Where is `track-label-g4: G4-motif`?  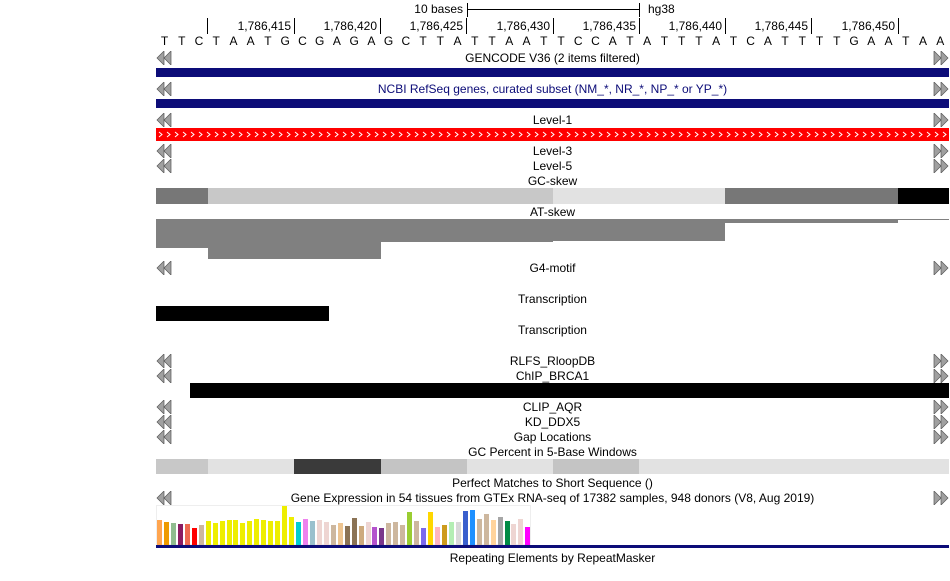
track-label-g4: G4-motif is located at coordinates (552, 268).